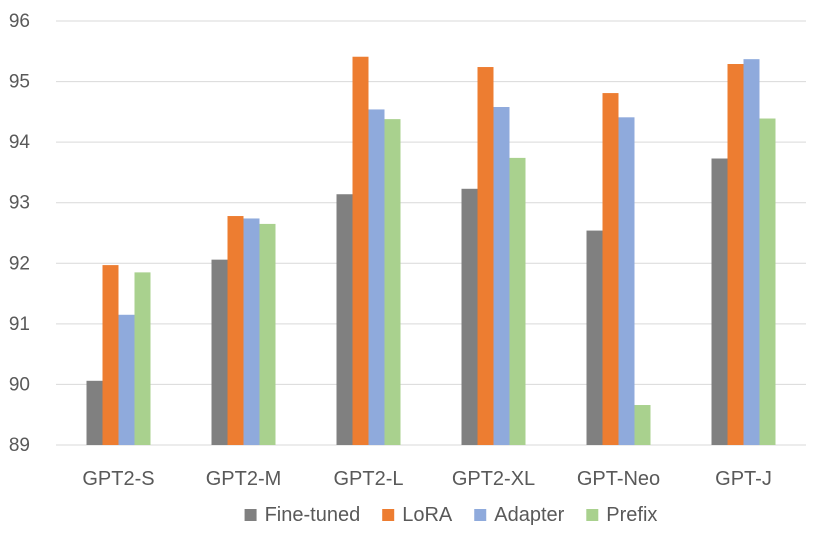 The image size is (822, 548). Describe the element at coordinates (610, 269) in the screenshot. I see `bar-lora-gpt-neo` at that location.